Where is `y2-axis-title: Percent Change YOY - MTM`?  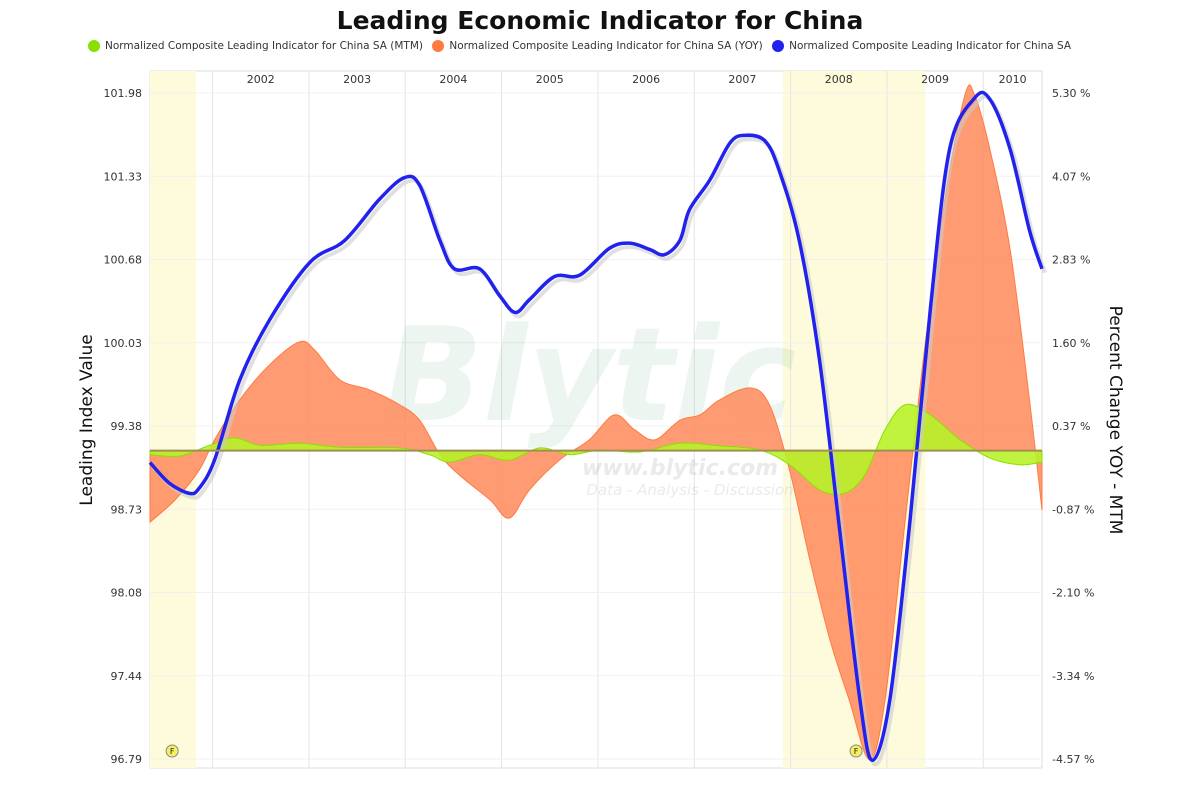 y2-axis-title: Percent Change YOY - MTM is located at coordinates (1115, 420).